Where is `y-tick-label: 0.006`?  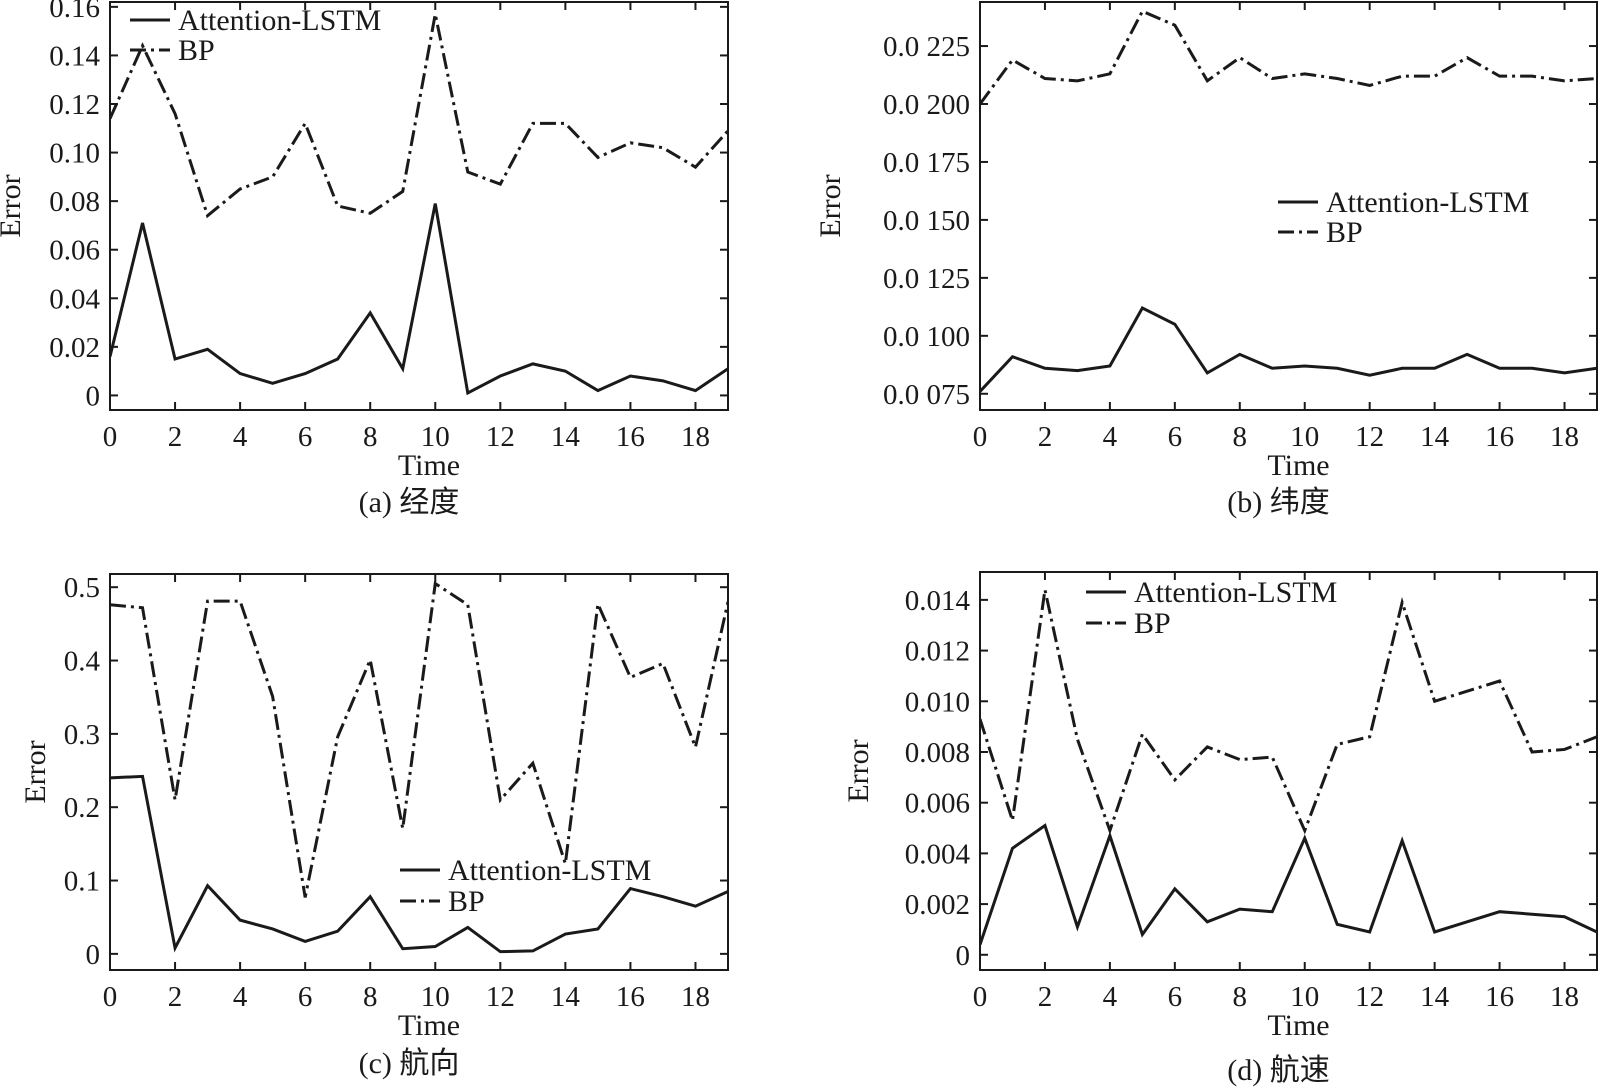 y-tick-label: 0.006 is located at coordinates (937, 804).